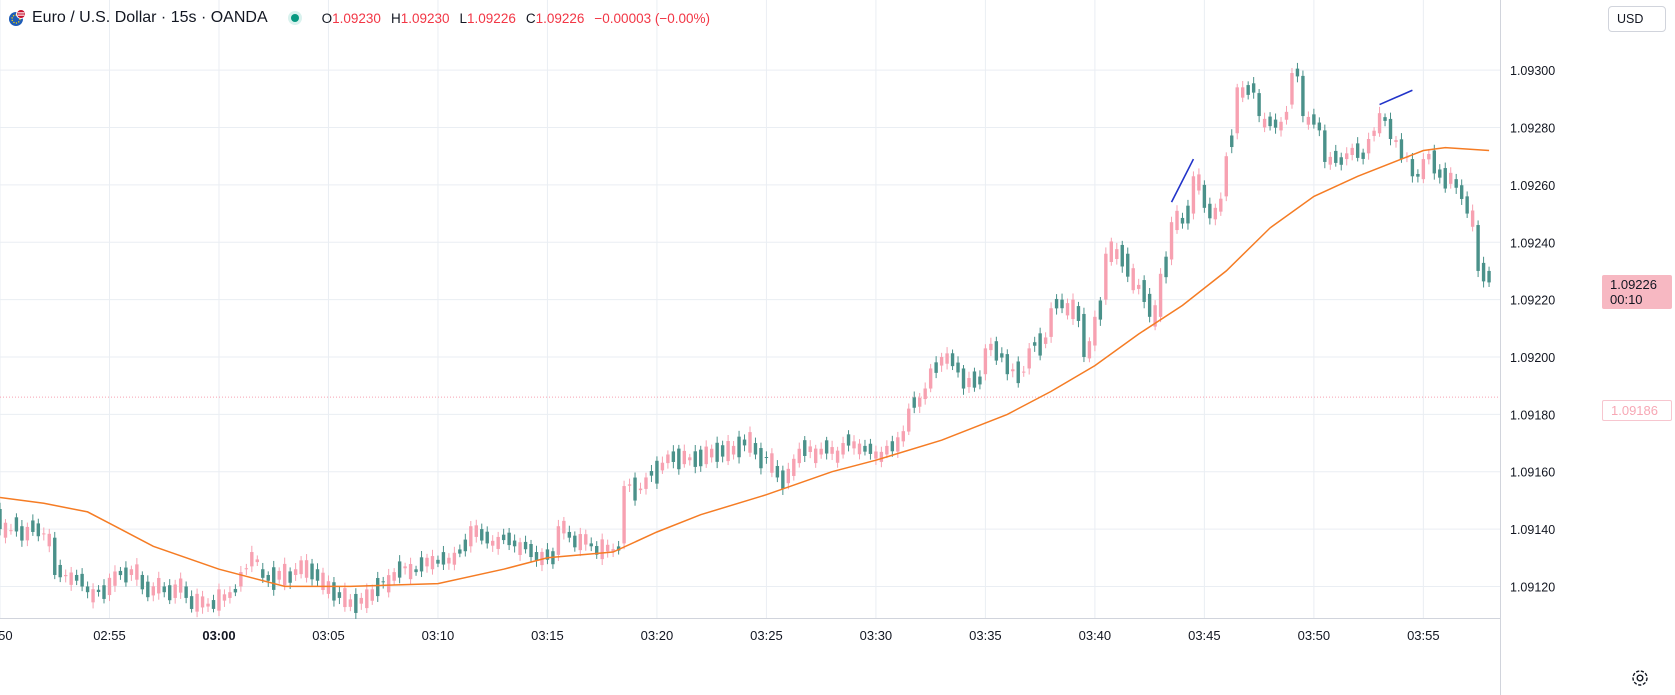  What do you see at coordinates (1637, 19) in the screenshot?
I see `currency-button: USD` at bounding box center [1637, 19].